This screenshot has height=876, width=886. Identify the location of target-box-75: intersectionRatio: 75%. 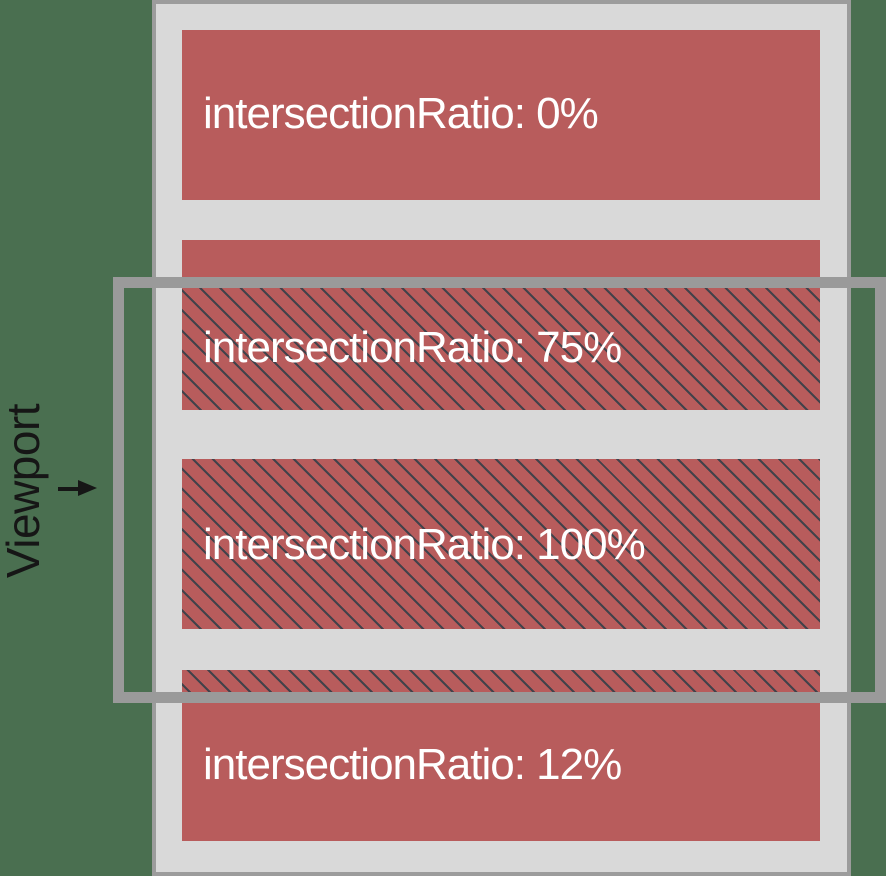
(501, 325).